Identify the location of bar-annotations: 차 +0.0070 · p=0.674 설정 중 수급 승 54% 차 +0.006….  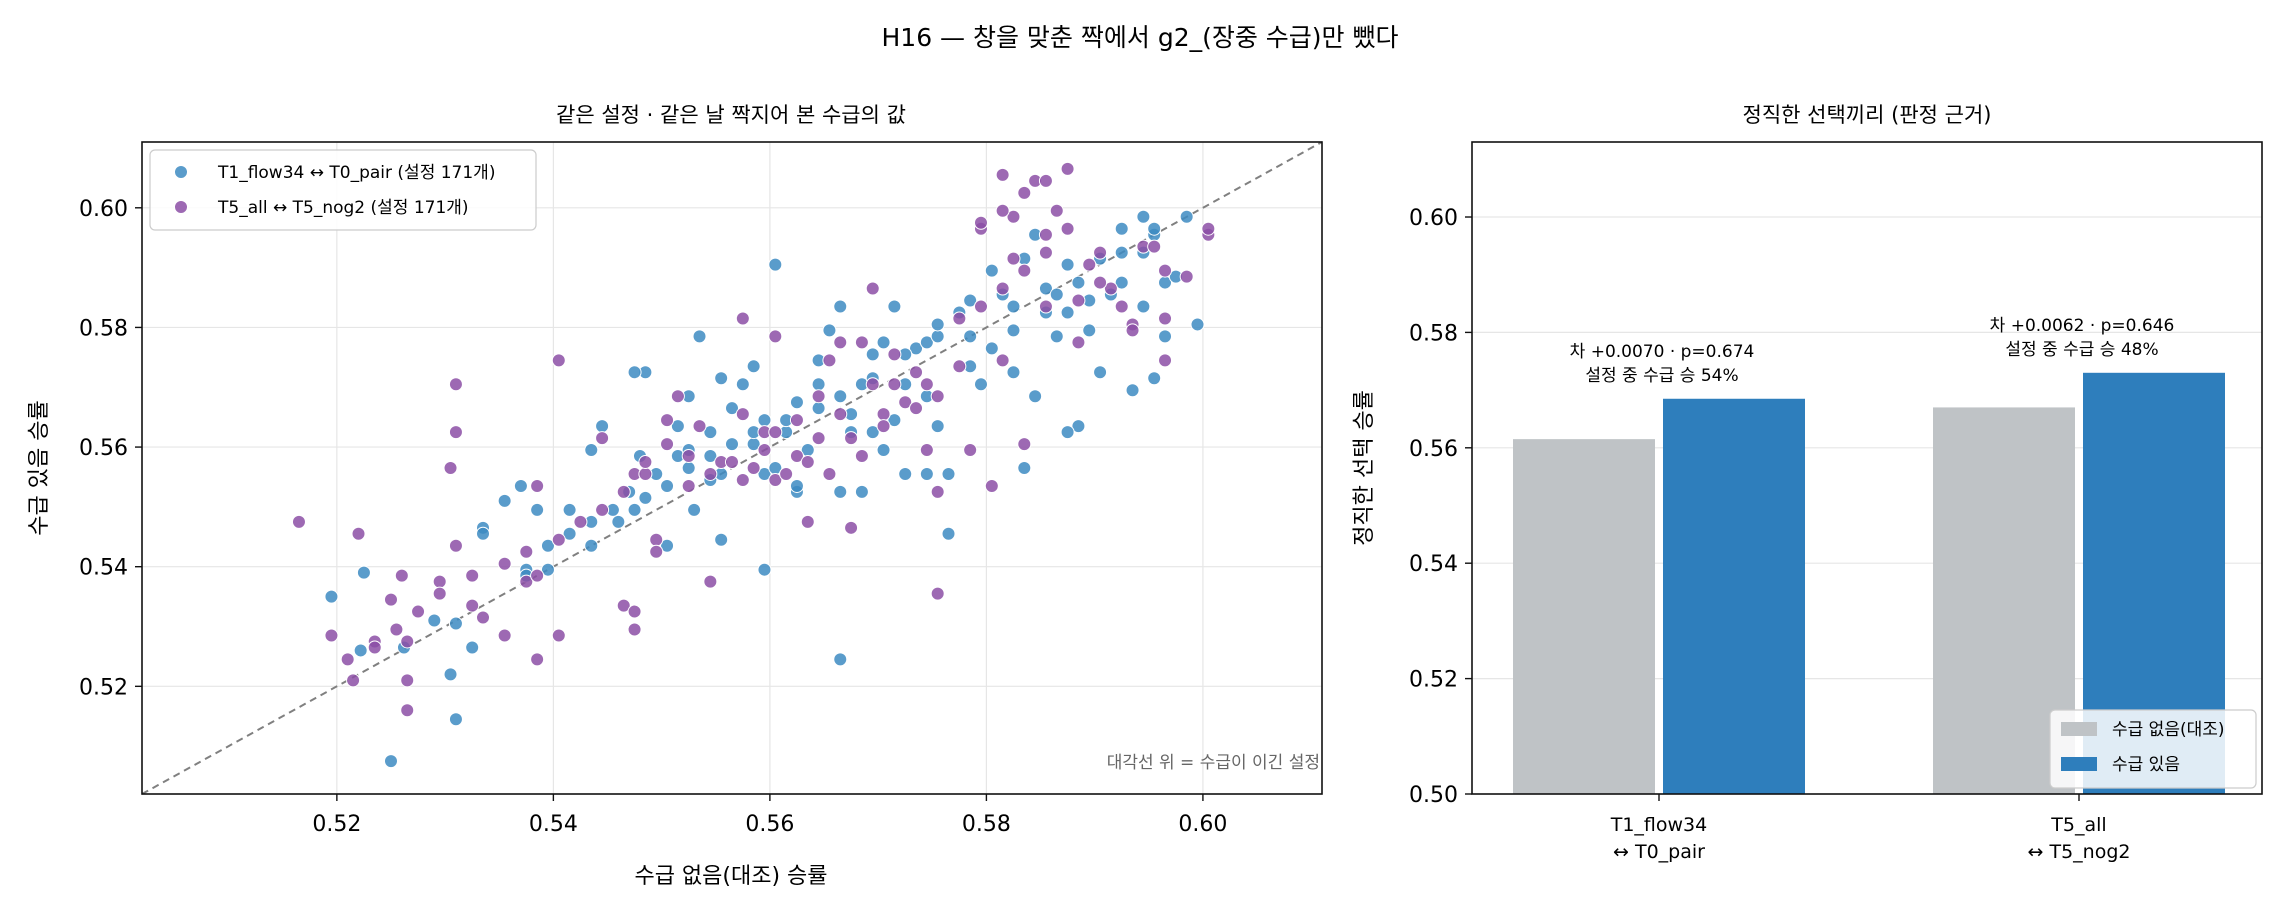
(1872, 351).